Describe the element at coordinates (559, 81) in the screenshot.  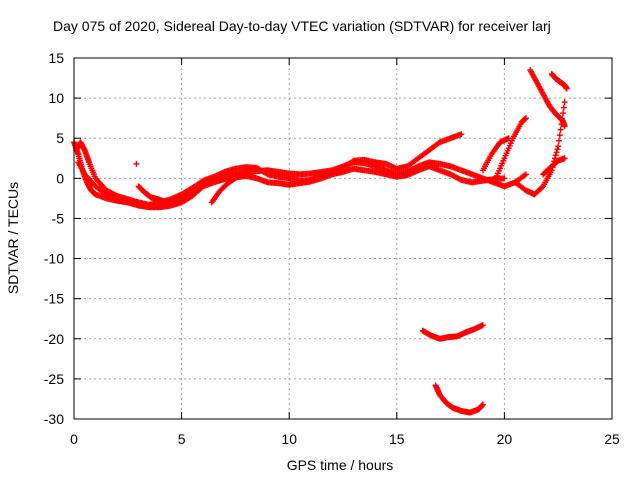
I see `series-right-arc-mid` at that location.